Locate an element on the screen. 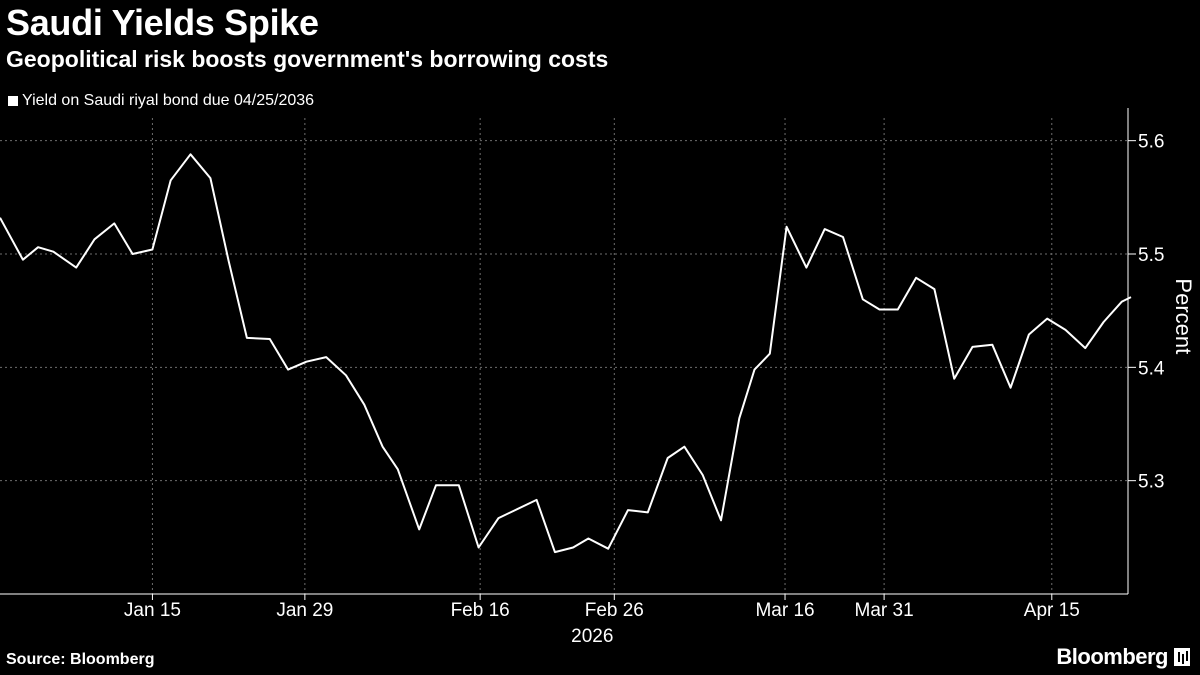 The image size is (1200, 675). y-tick-label: 5.4 is located at coordinates (1151, 368).